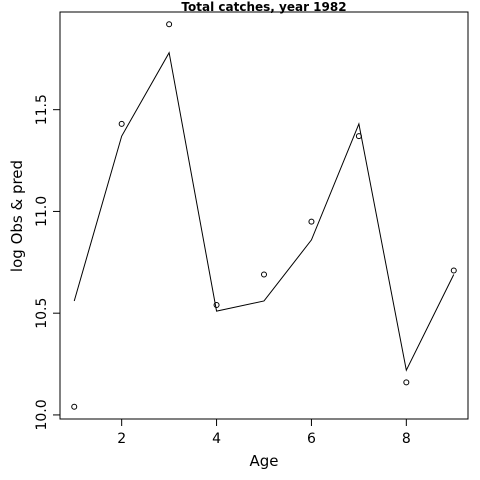 This screenshot has height=480, width=480. I want to click on x-tick-label: 4, so click(216, 439).